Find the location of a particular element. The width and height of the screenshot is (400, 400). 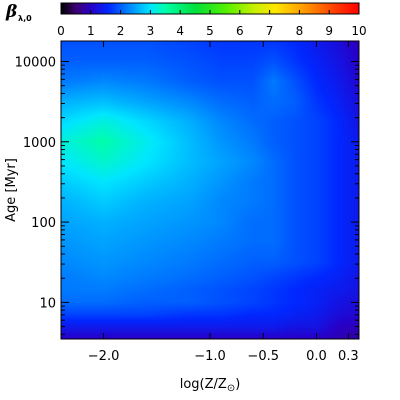

y-axis-label: Age [Myr] is located at coordinates (11, 190).